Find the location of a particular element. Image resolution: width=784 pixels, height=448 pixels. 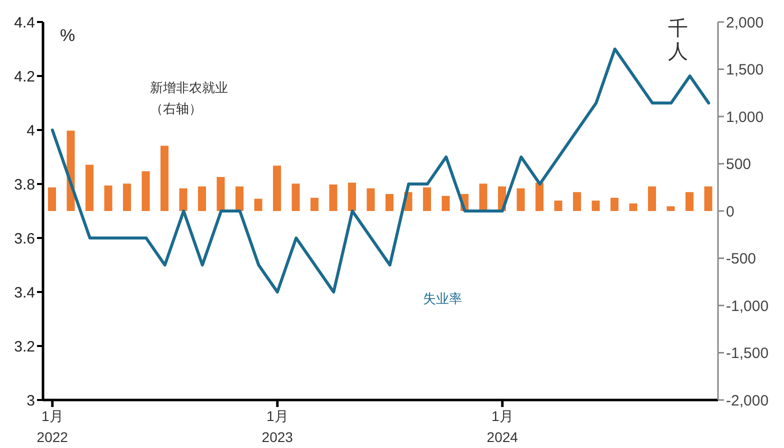

y2-tick-label: -1,000 is located at coordinates (747, 306).